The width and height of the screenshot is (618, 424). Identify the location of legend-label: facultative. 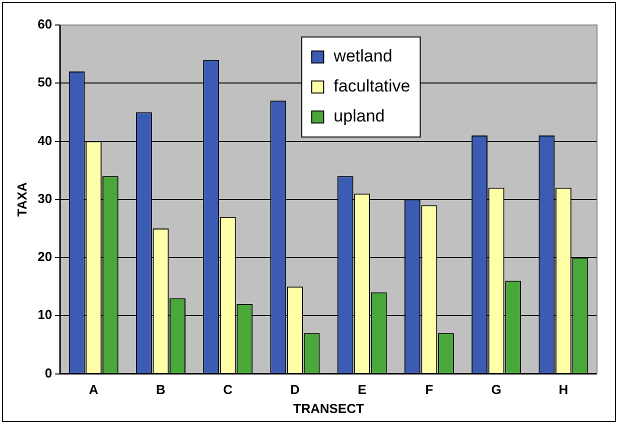
(372, 86).